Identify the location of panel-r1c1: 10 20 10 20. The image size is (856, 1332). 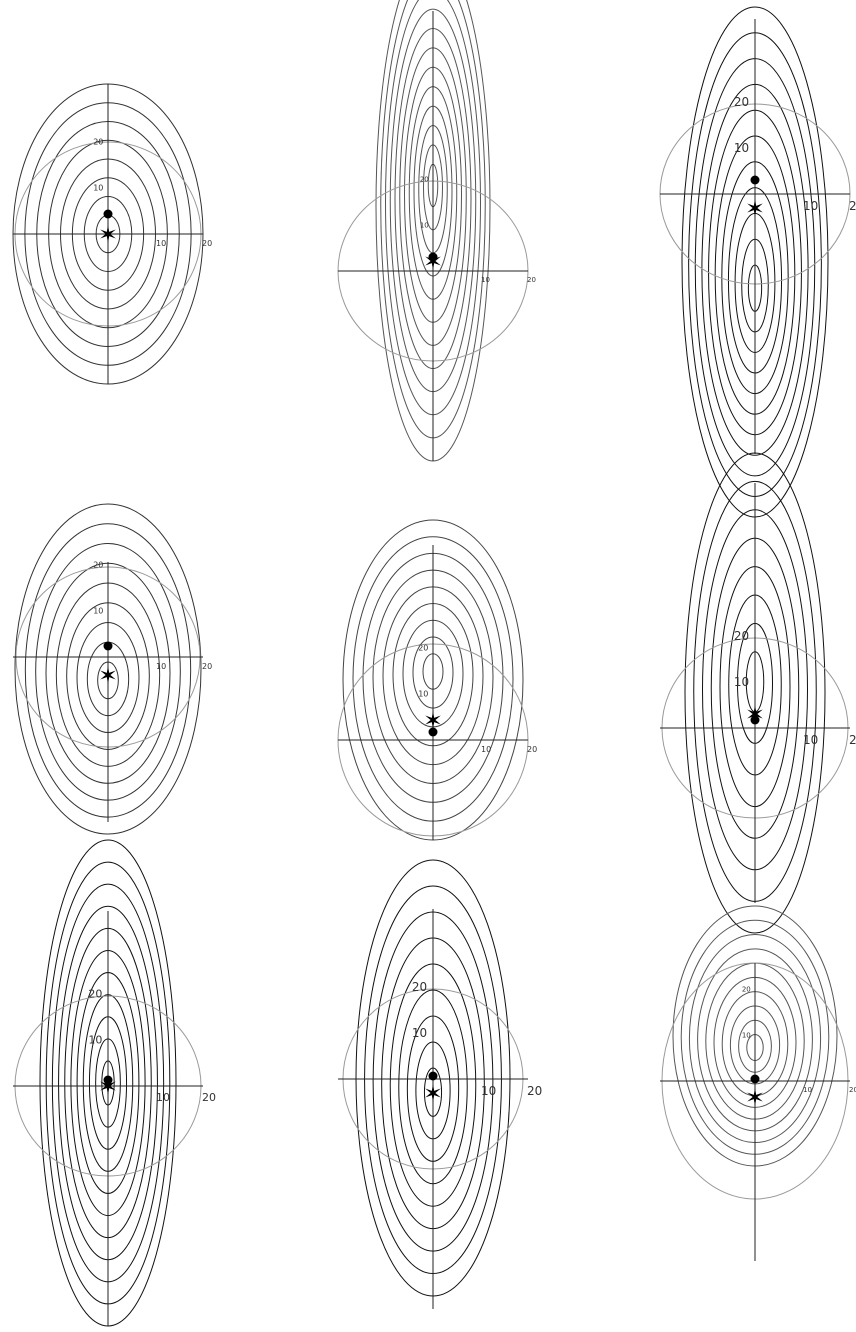
(112, 234).